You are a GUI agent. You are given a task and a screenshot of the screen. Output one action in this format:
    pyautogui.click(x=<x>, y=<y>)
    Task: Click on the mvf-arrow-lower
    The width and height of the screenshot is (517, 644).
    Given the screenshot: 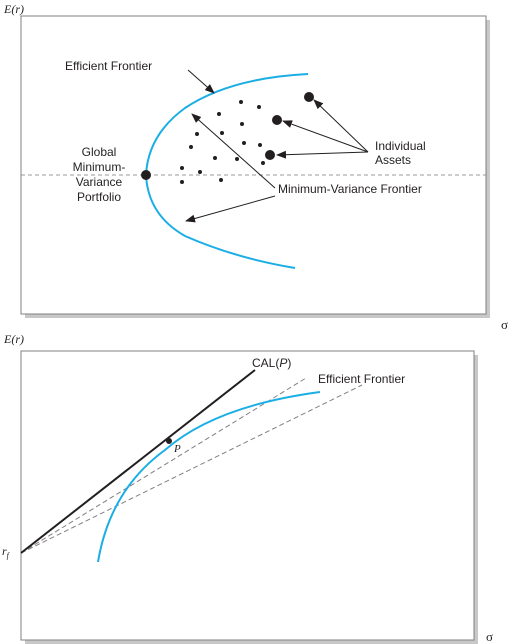 What is the action you would take?
    pyautogui.click(x=230, y=209)
    